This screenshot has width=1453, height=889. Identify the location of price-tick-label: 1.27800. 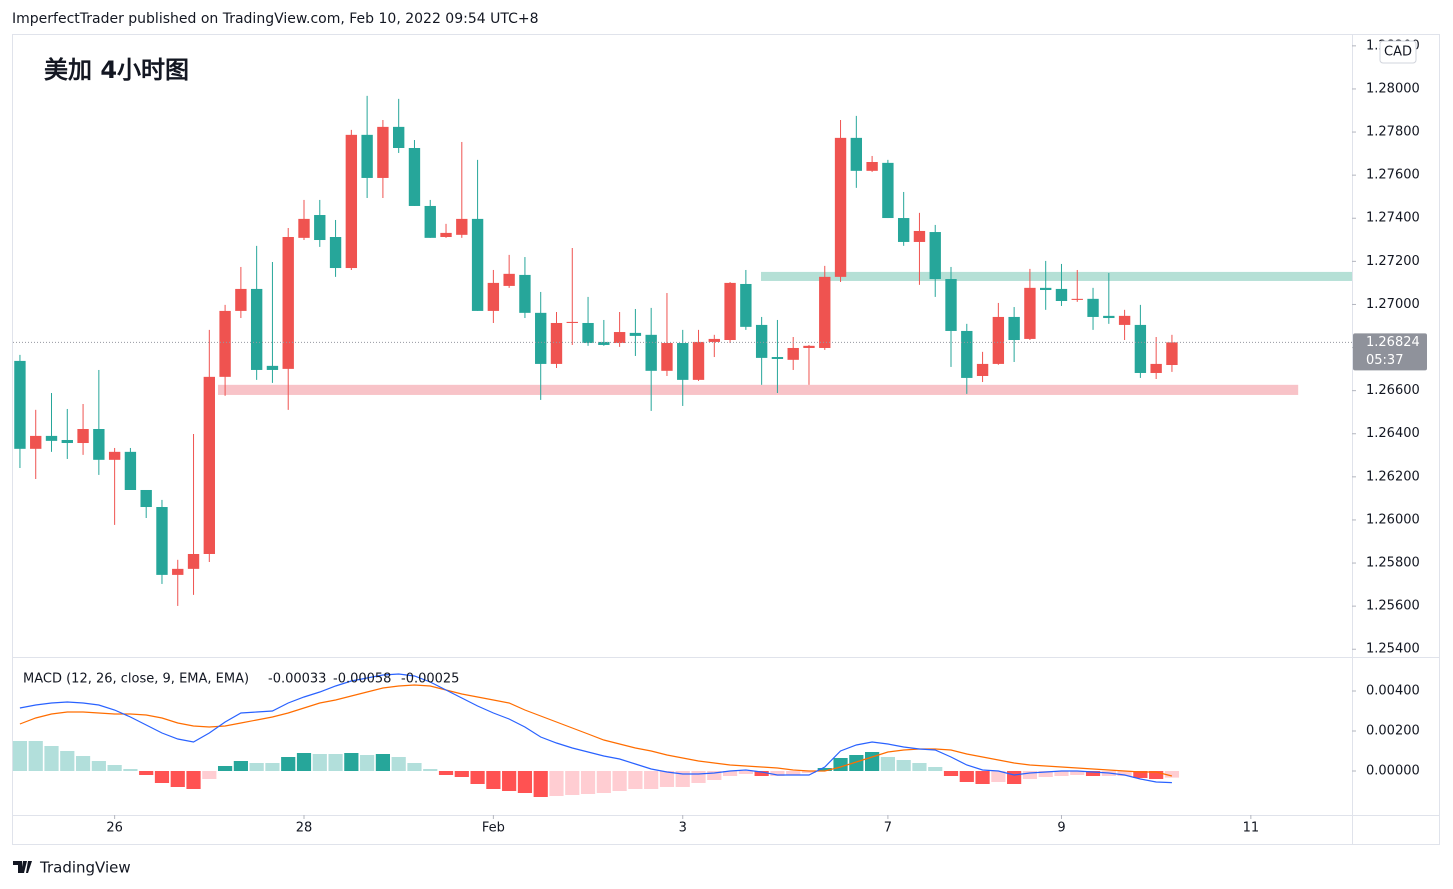
(1393, 132).